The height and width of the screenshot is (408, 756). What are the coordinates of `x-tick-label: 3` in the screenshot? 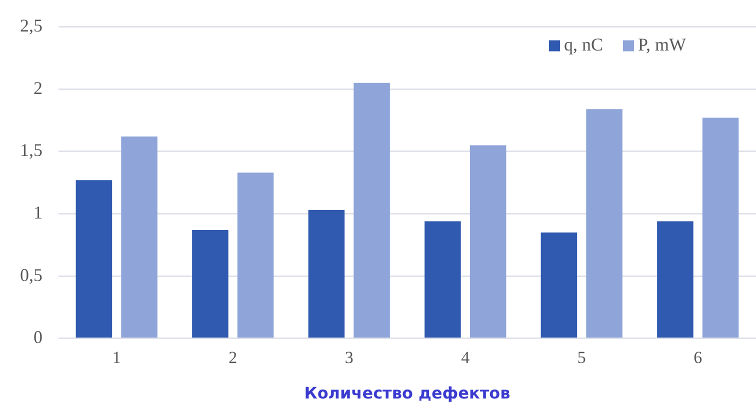 It's located at (349, 358).